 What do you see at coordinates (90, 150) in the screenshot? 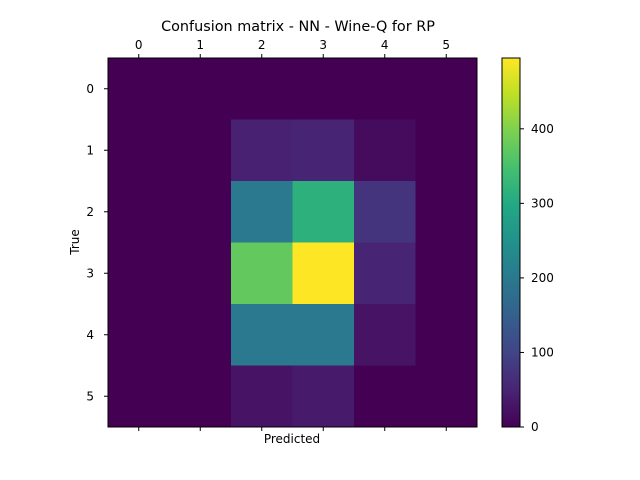
I see `y-tick-label: 1` at bounding box center [90, 150].